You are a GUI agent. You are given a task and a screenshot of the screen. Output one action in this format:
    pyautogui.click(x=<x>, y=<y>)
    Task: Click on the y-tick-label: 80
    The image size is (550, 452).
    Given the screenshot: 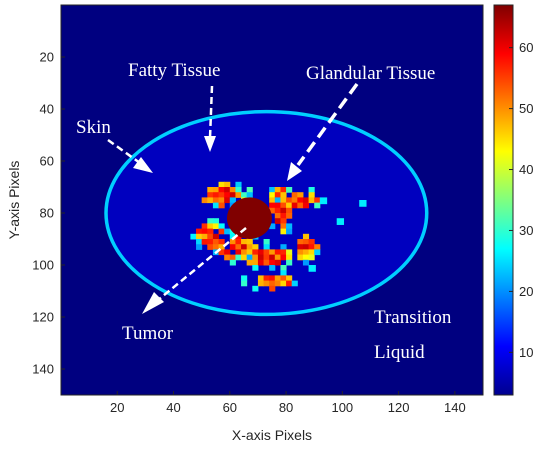 What is the action you would take?
    pyautogui.click(x=47, y=213)
    